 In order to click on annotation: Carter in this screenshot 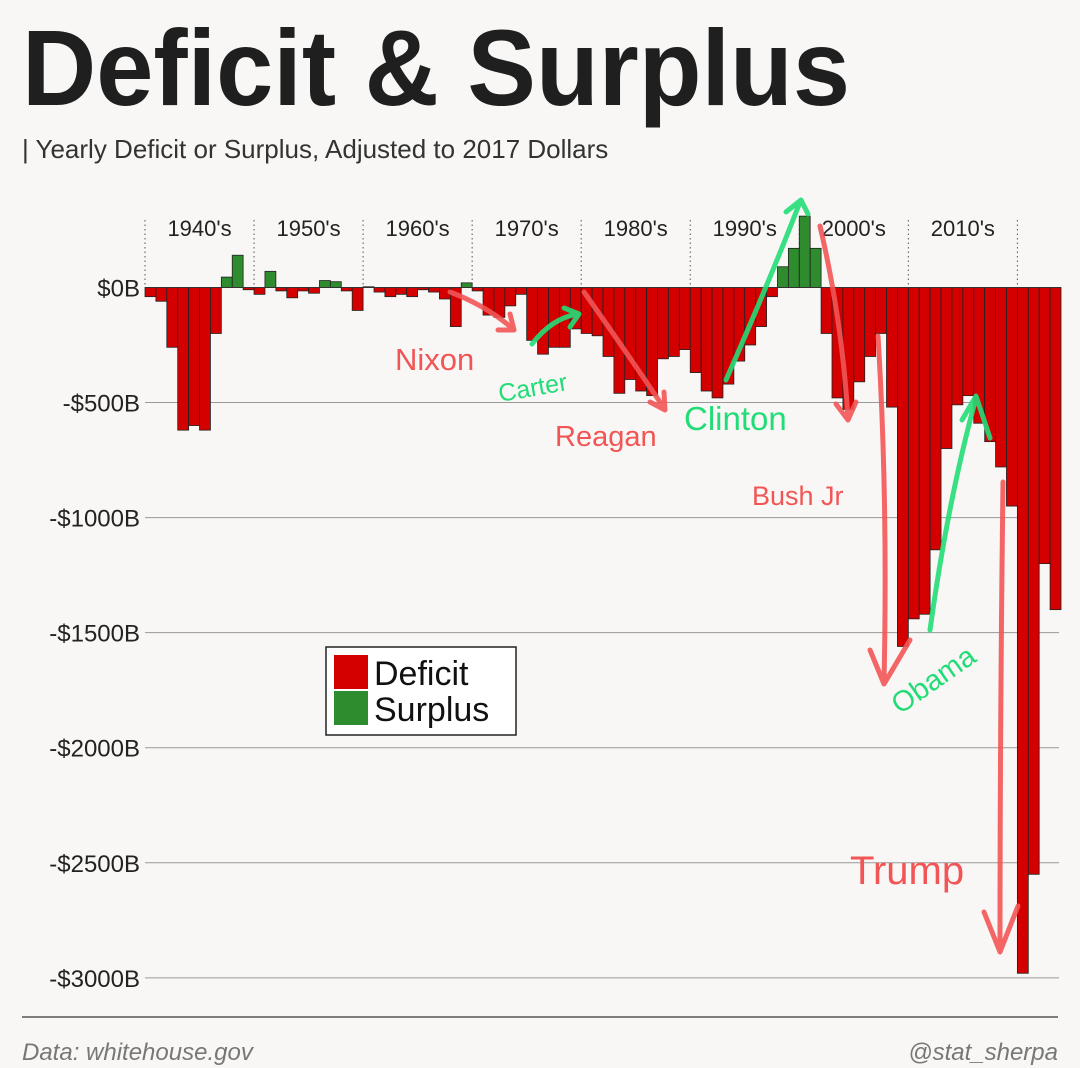, I will do `click(532, 388)`.